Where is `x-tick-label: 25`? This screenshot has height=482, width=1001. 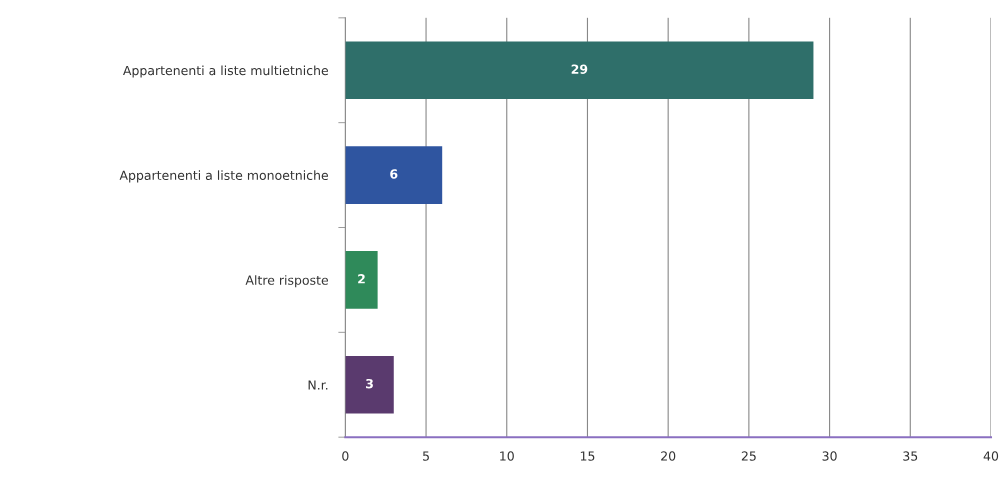
x-tick-label: 25 is located at coordinates (748, 456).